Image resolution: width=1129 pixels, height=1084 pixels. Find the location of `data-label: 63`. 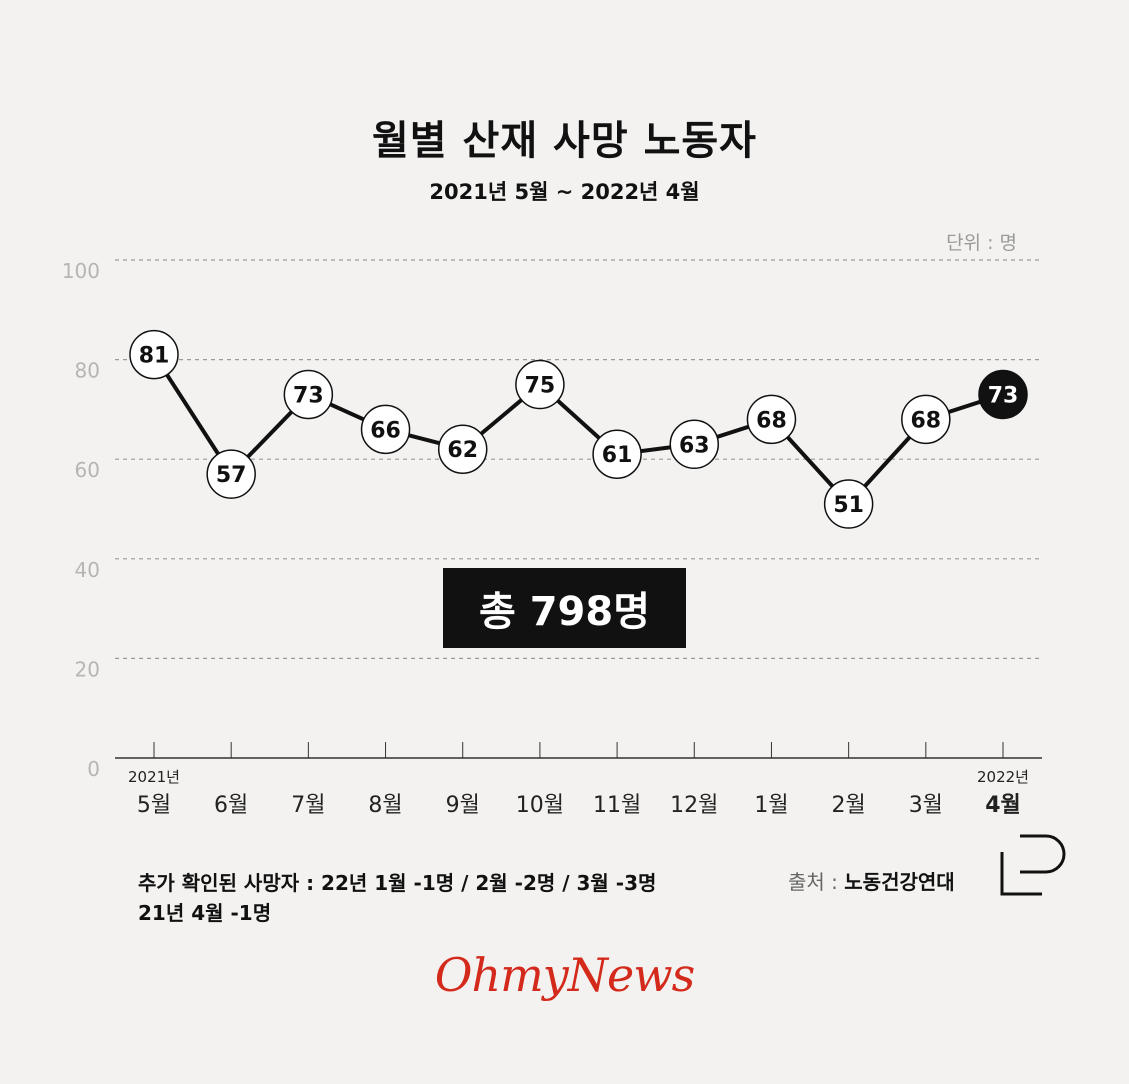

data-label: 63 is located at coordinates (694, 445).